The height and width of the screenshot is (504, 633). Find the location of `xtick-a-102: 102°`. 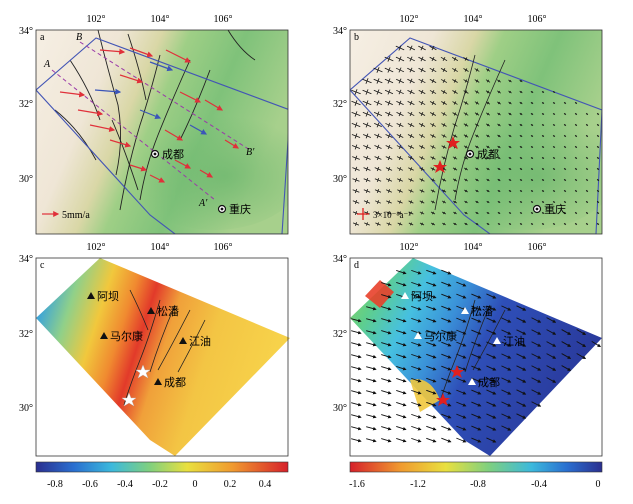

xtick-a-102: 102° is located at coordinates (96, 19).